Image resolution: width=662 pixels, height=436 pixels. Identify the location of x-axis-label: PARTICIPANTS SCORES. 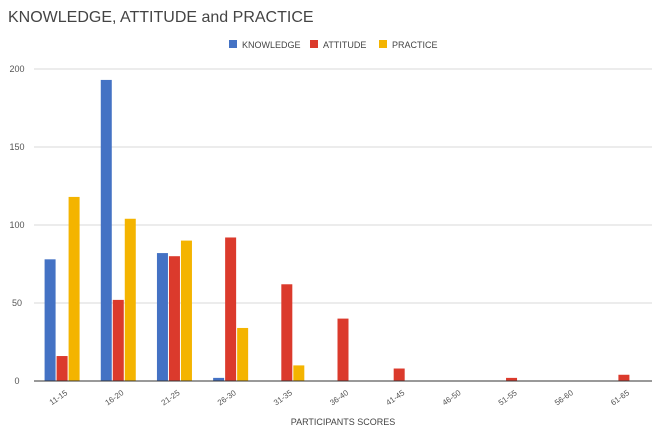
(343, 422).